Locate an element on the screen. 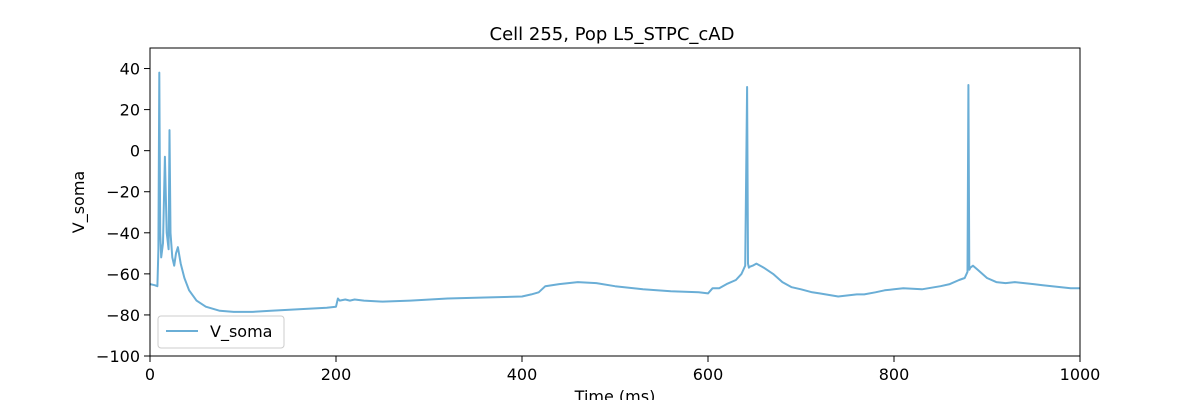 The width and height of the screenshot is (1200, 400). y-tick-label: 0 is located at coordinates (135, 151).